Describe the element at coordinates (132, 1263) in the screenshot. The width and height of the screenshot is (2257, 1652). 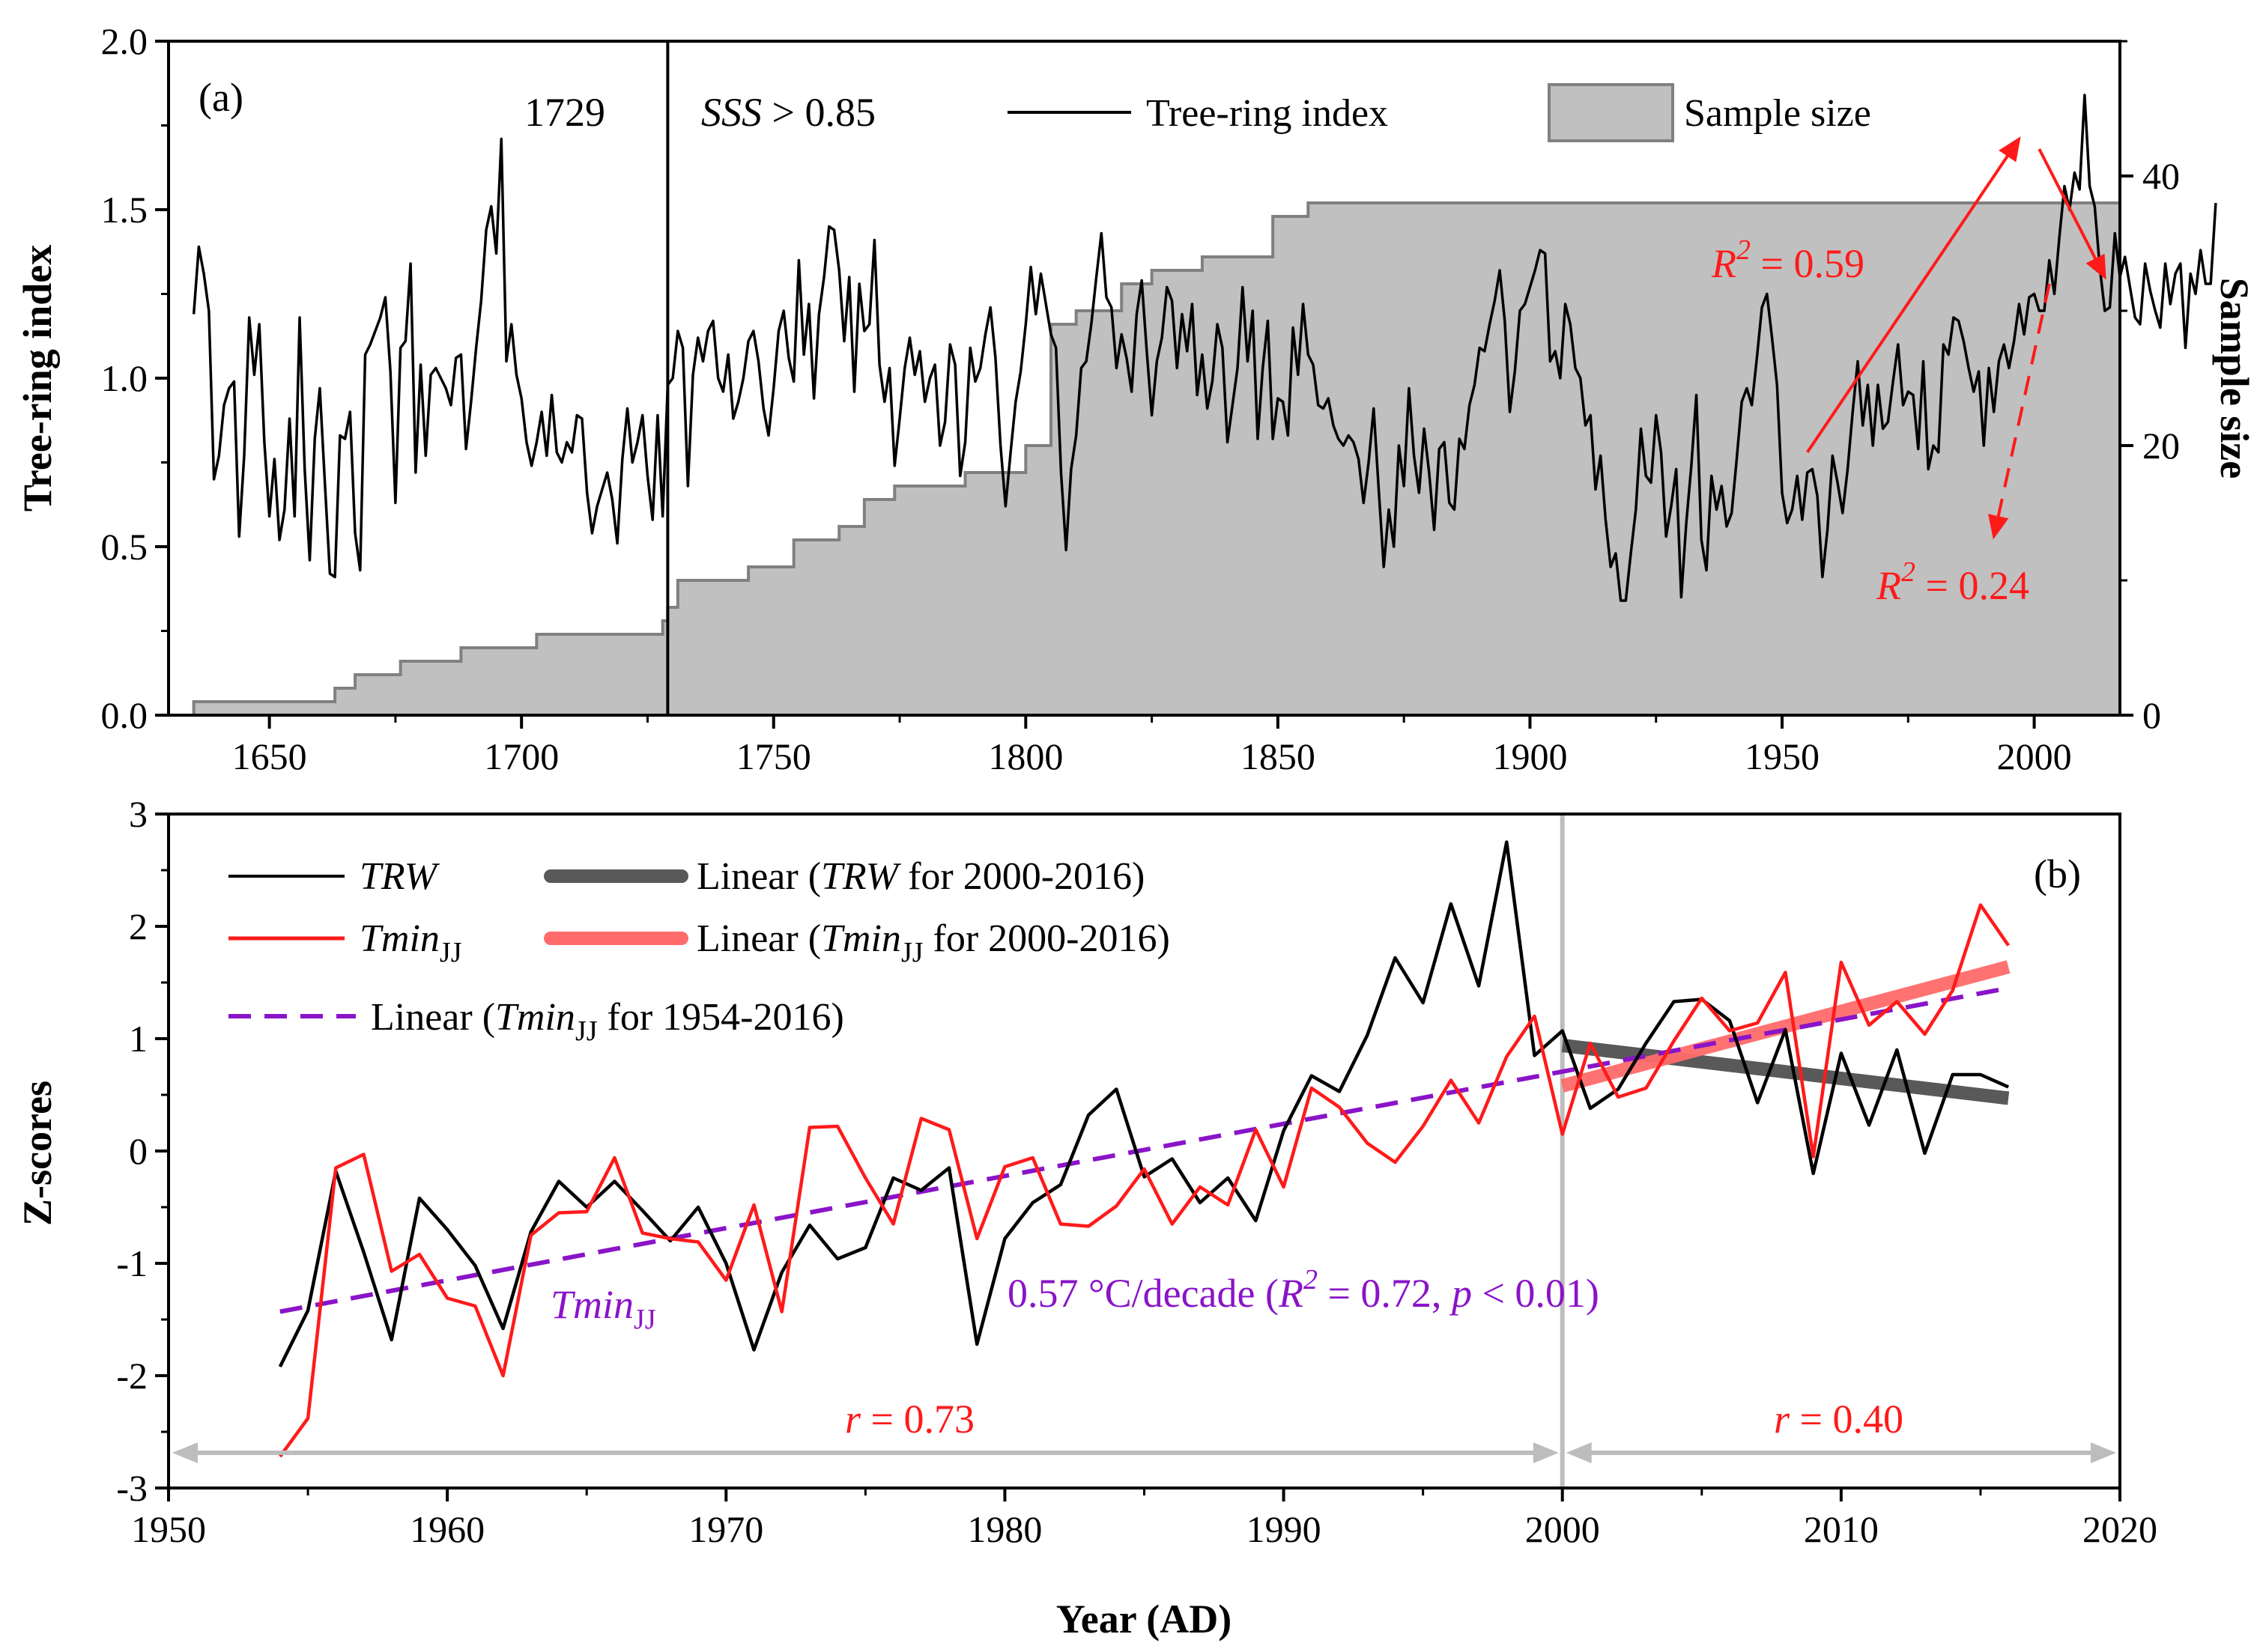
I see `y-tick-label: -1` at that location.